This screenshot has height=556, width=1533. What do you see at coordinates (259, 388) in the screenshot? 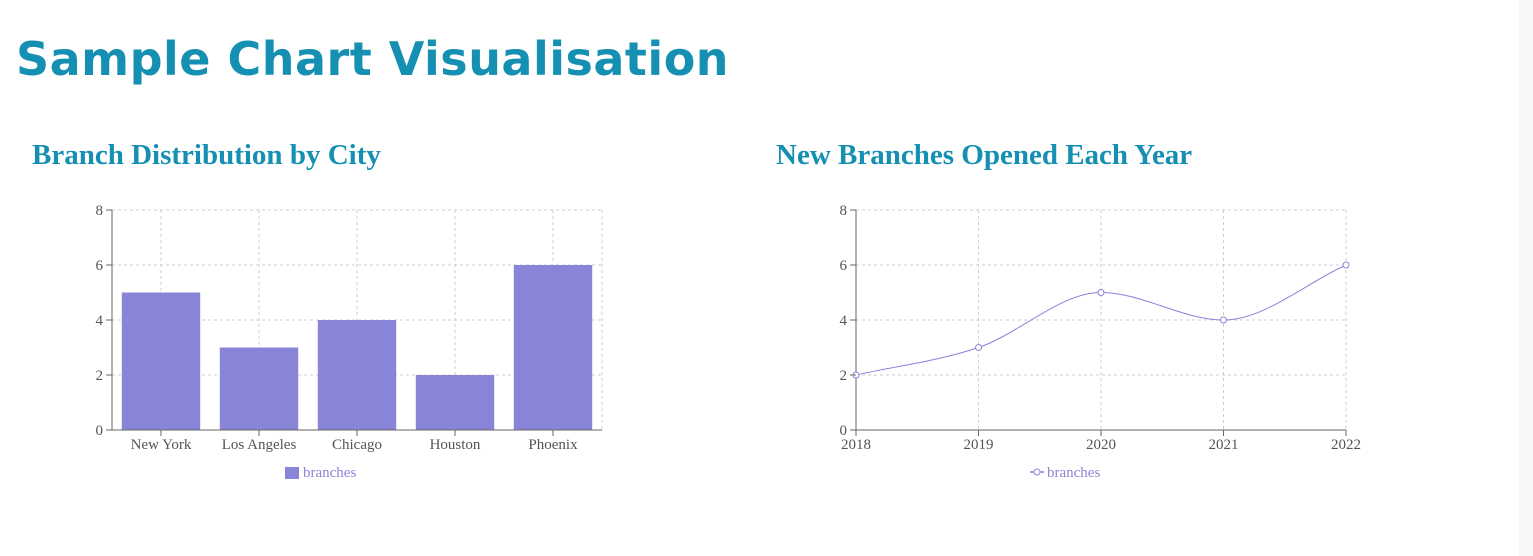
I see `bar-los-angeles` at bounding box center [259, 388].